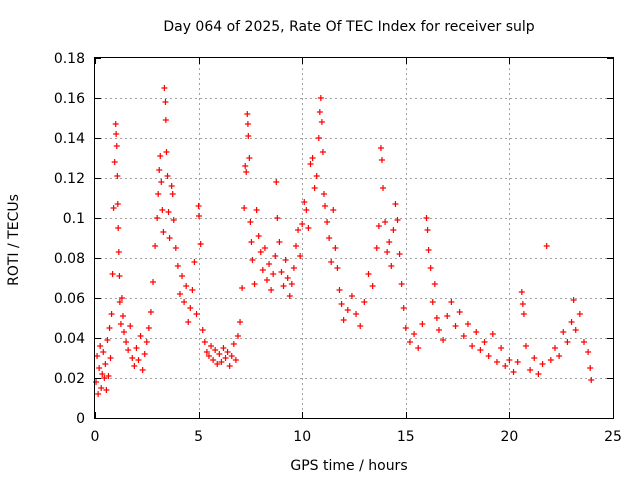 This screenshot has height=480, width=640. I want to click on x-tick-label: 15, so click(406, 437).